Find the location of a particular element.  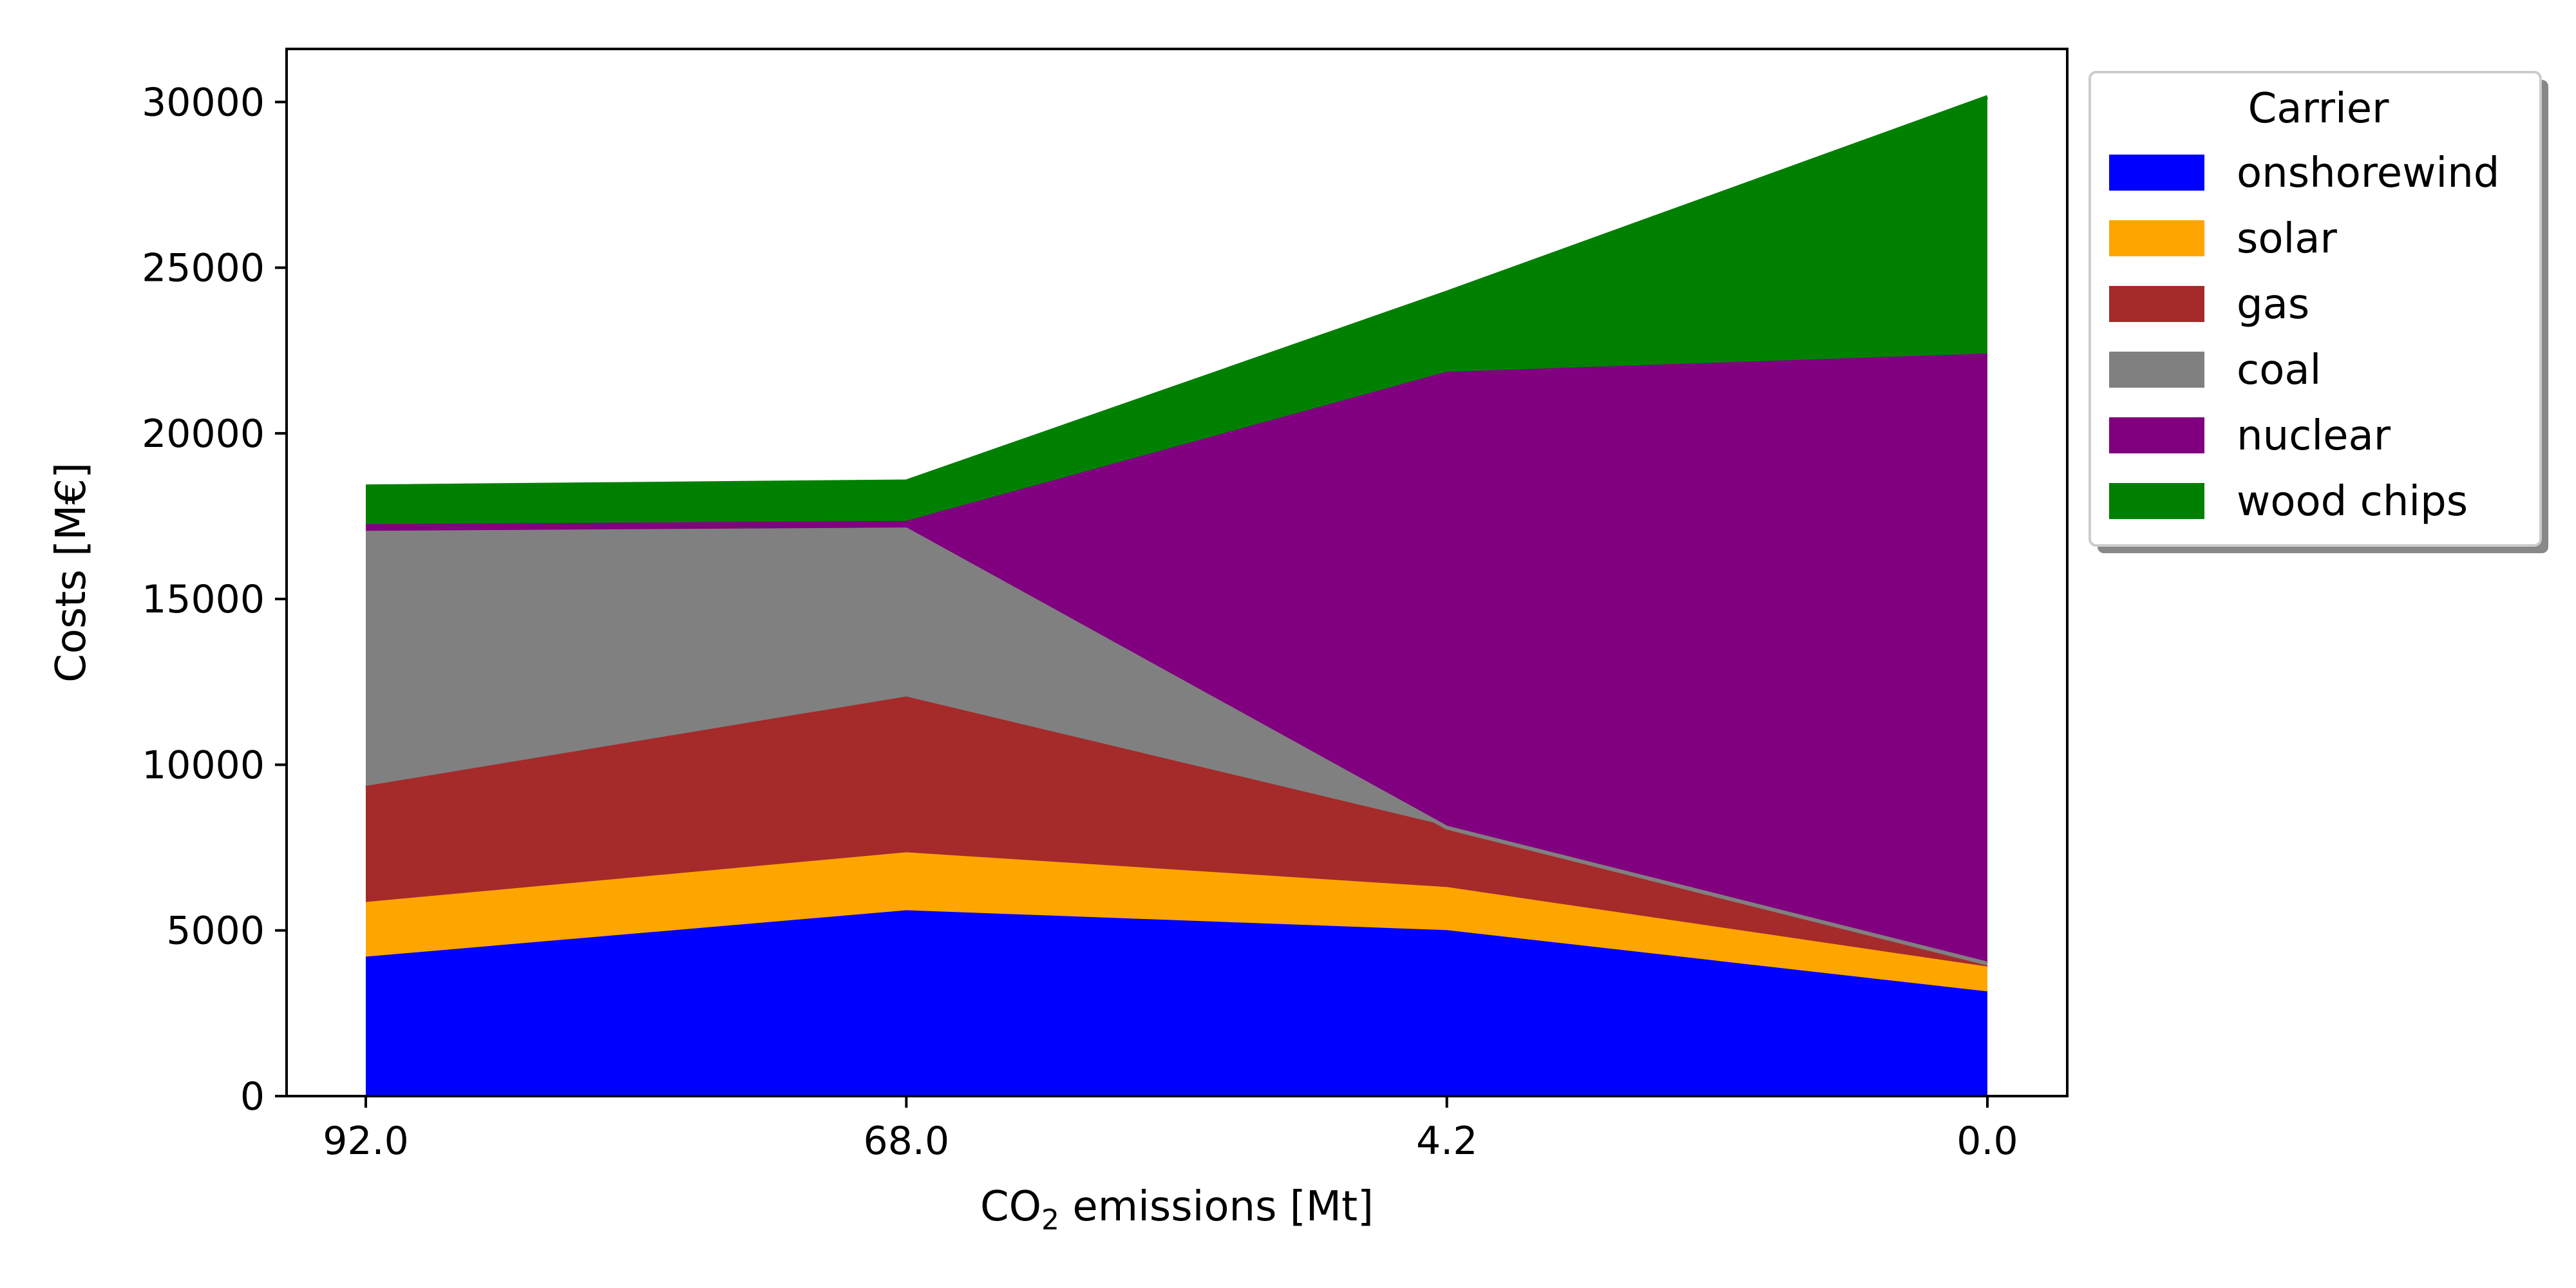

x-axis-label: CO2 emissions [Mt] is located at coordinates (1177, 1209).